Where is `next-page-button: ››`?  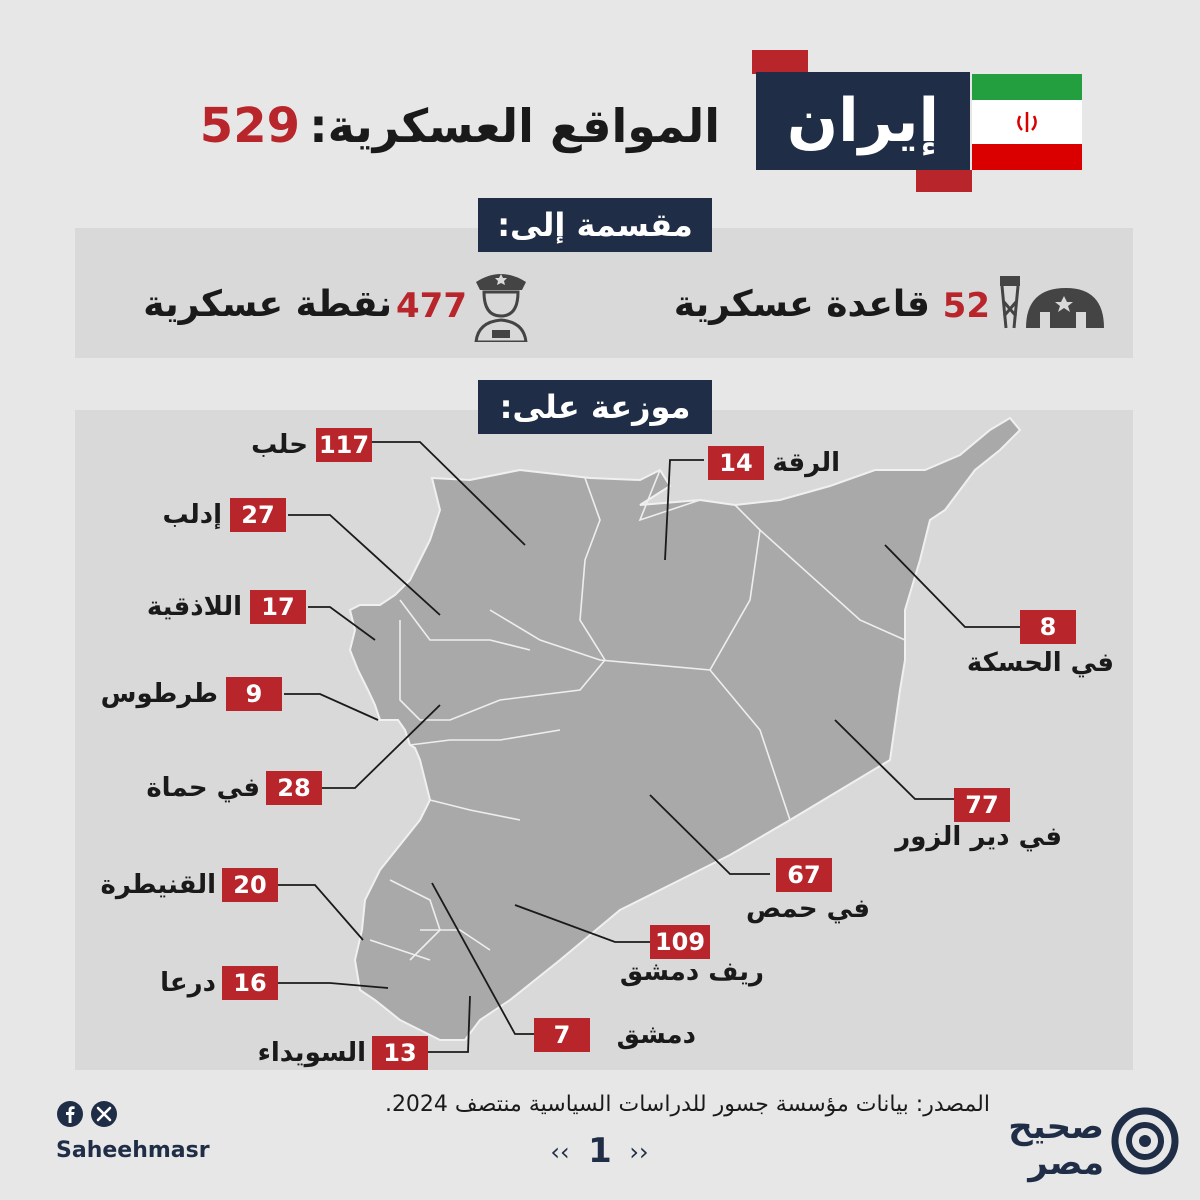 next-page-button: ›› is located at coordinates (639, 1152).